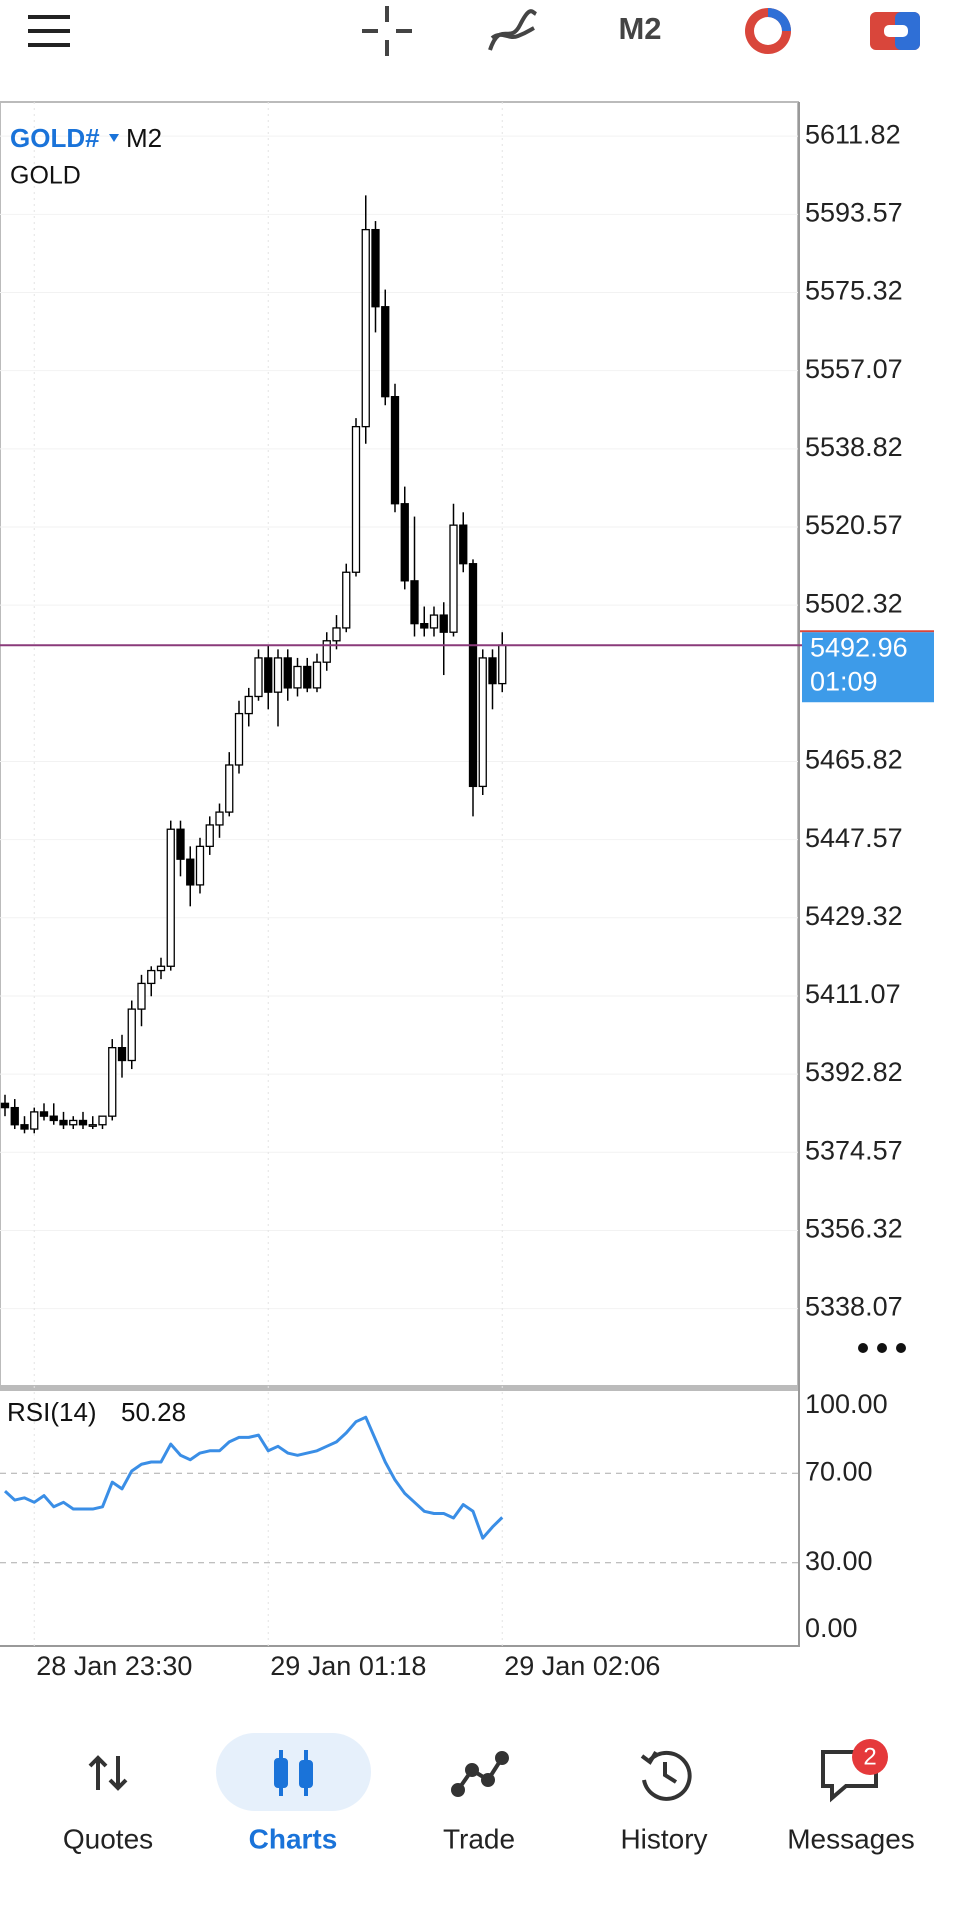 The width and height of the screenshot is (960, 1920). What do you see at coordinates (853, 134) in the screenshot?
I see `price-tick-label: 5611.82` at bounding box center [853, 134].